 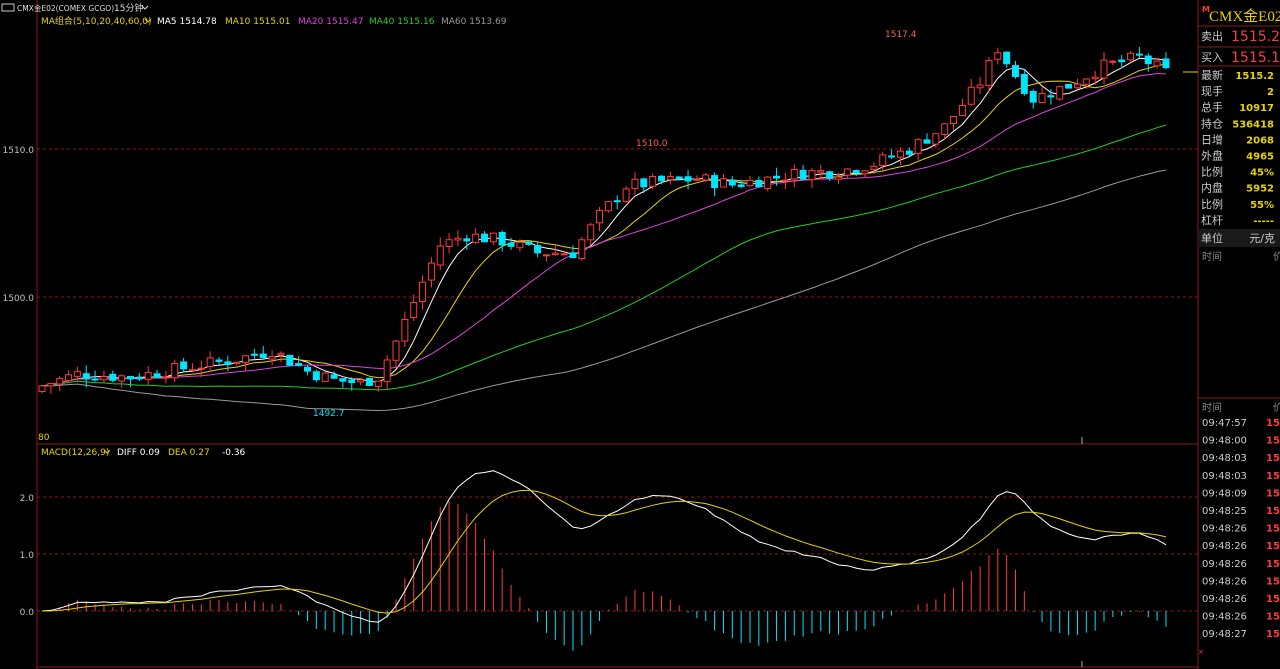 What do you see at coordinates (1262, 205) in the screenshot?
I see `quote-row-value: 55%` at bounding box center [1262, 205].